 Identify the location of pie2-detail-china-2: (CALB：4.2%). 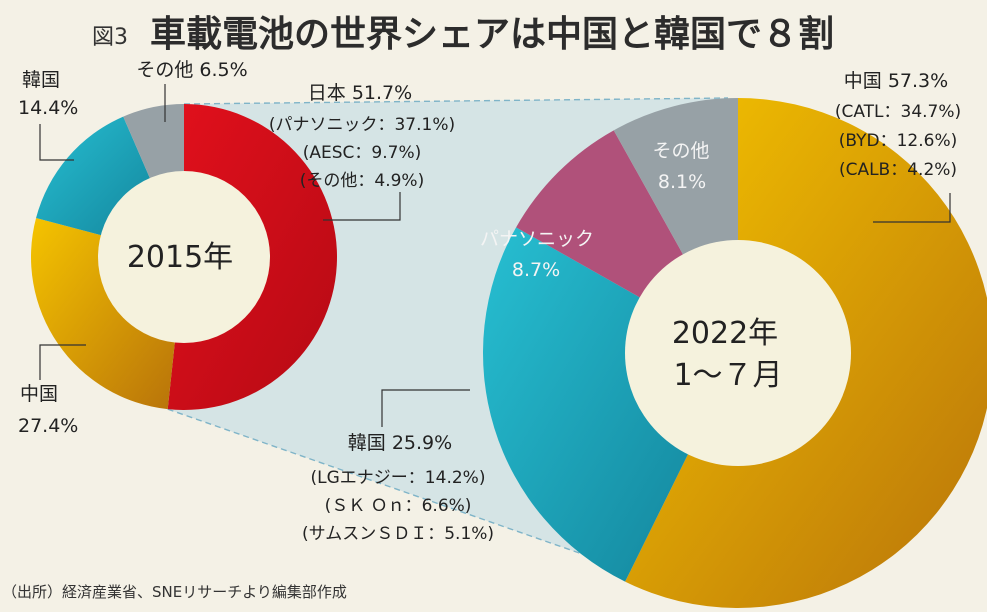
(898, 170).